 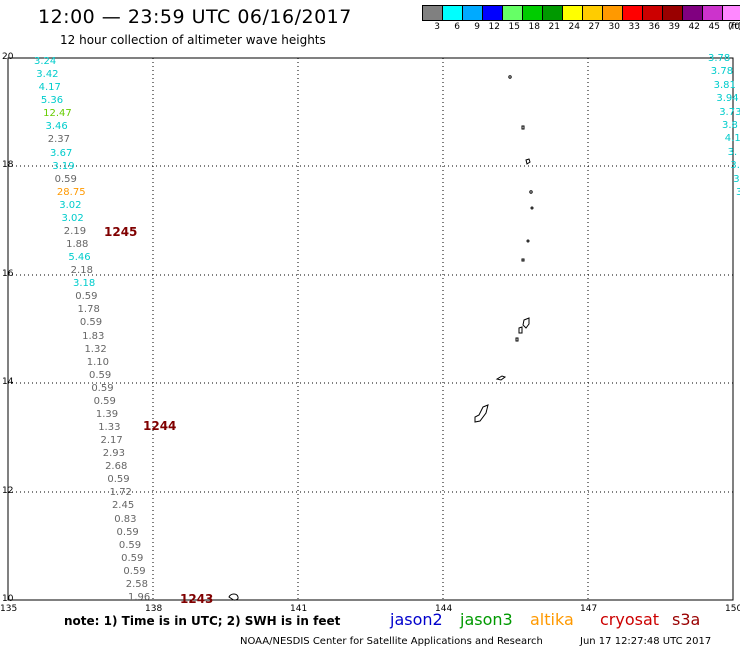 I want to click on wave-height-value: 2.17, so click(x=111, y=441).